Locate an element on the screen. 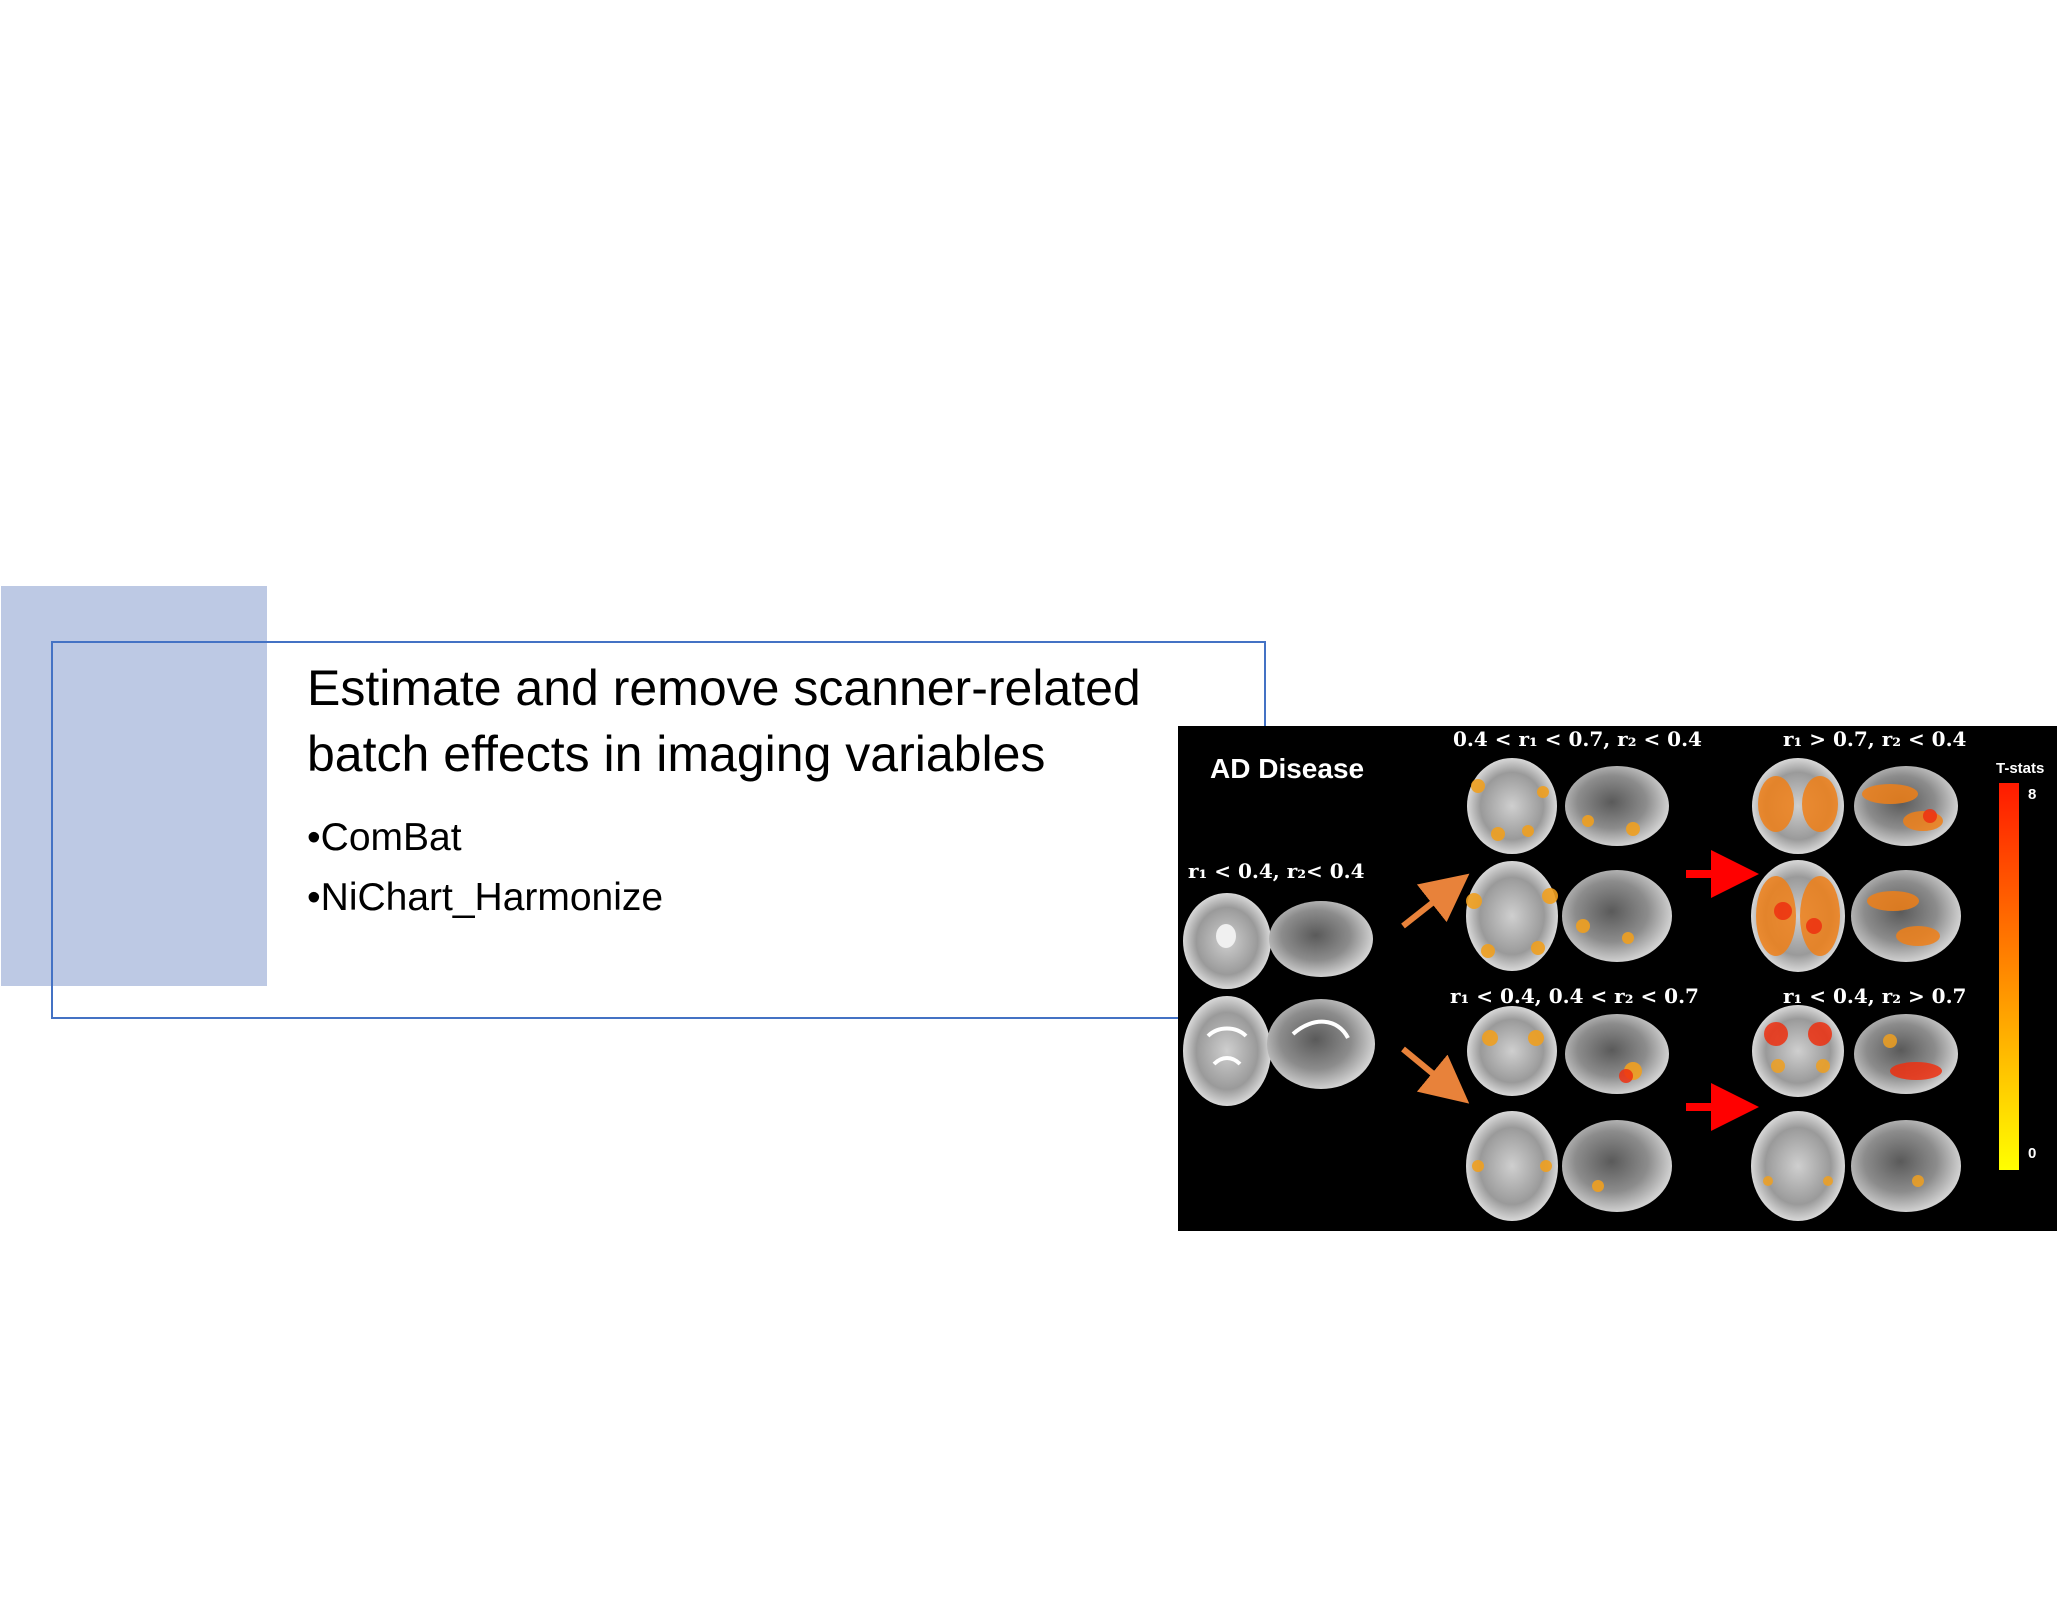 This screenshot has height=1608, width=2057. top-middle-sagittal-lower is located at coordinates (1617, 916).